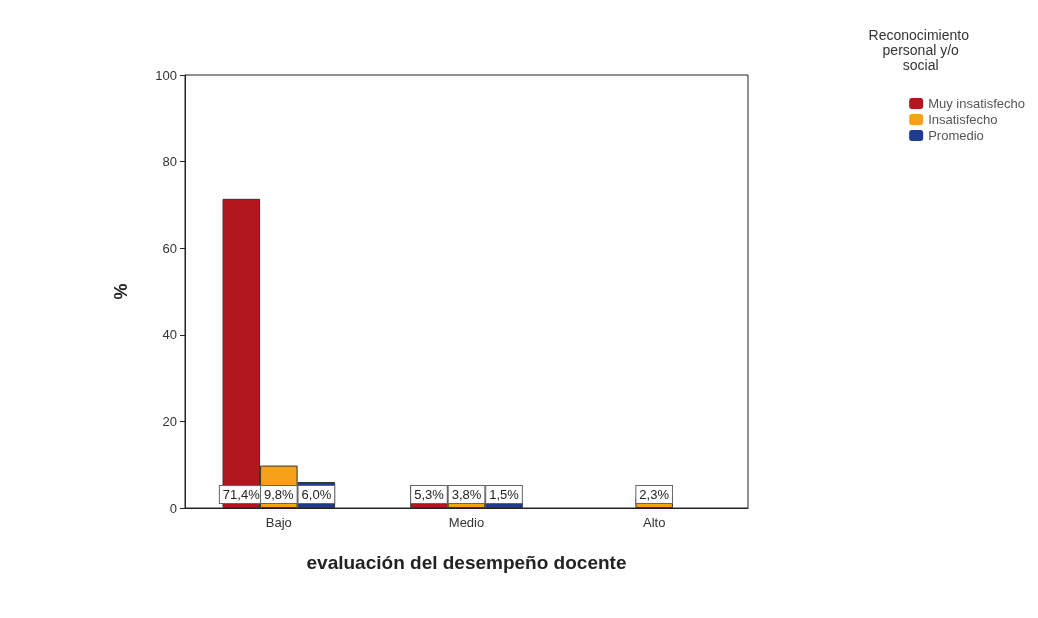 The image size is (1038, 618). Describe the element at coordinates (169, 162) in the screenshot. I see `y-tick-label: 80` at that location.